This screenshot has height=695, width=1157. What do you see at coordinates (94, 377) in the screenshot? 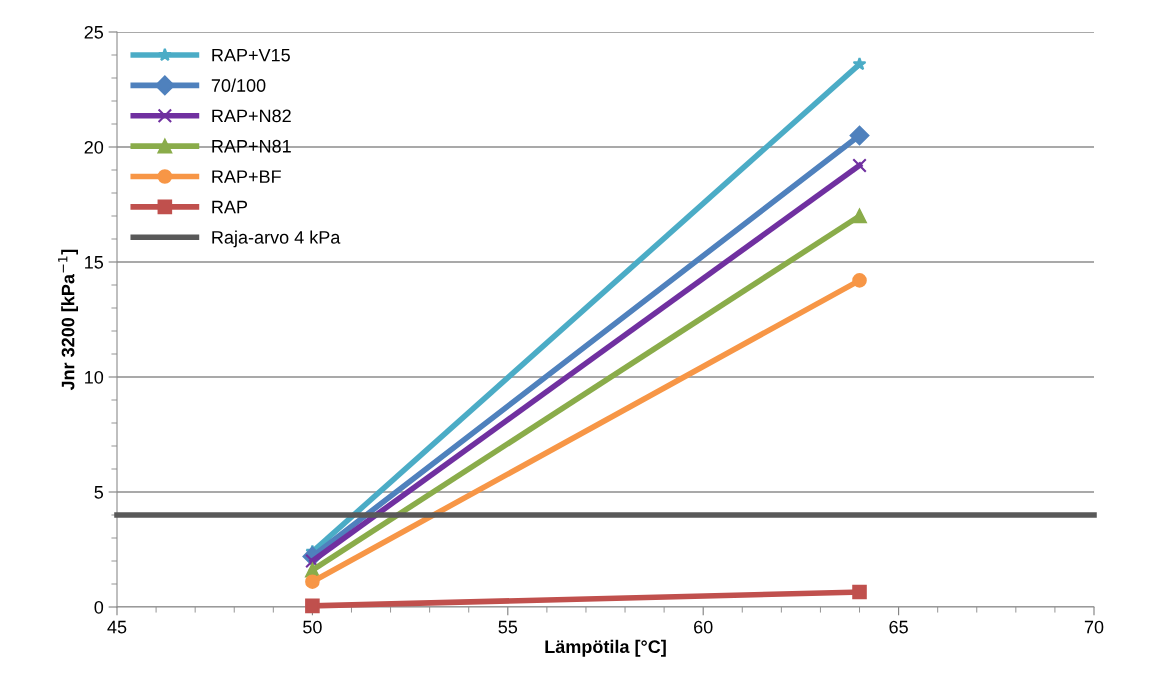
I see `y-tick-label: 10` at bounding box center [94, 377].